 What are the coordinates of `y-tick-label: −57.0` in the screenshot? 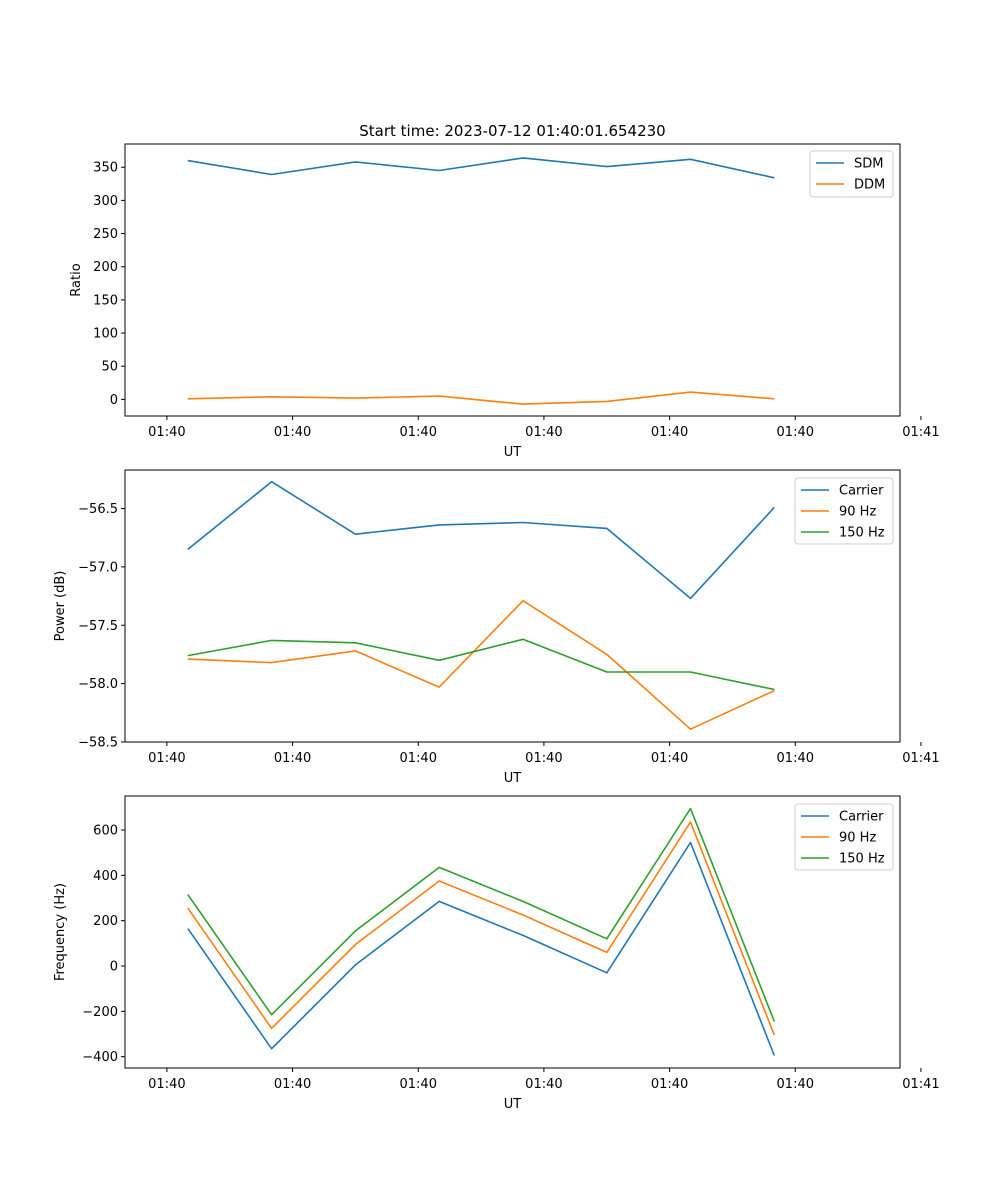 It's located at (98, 567).